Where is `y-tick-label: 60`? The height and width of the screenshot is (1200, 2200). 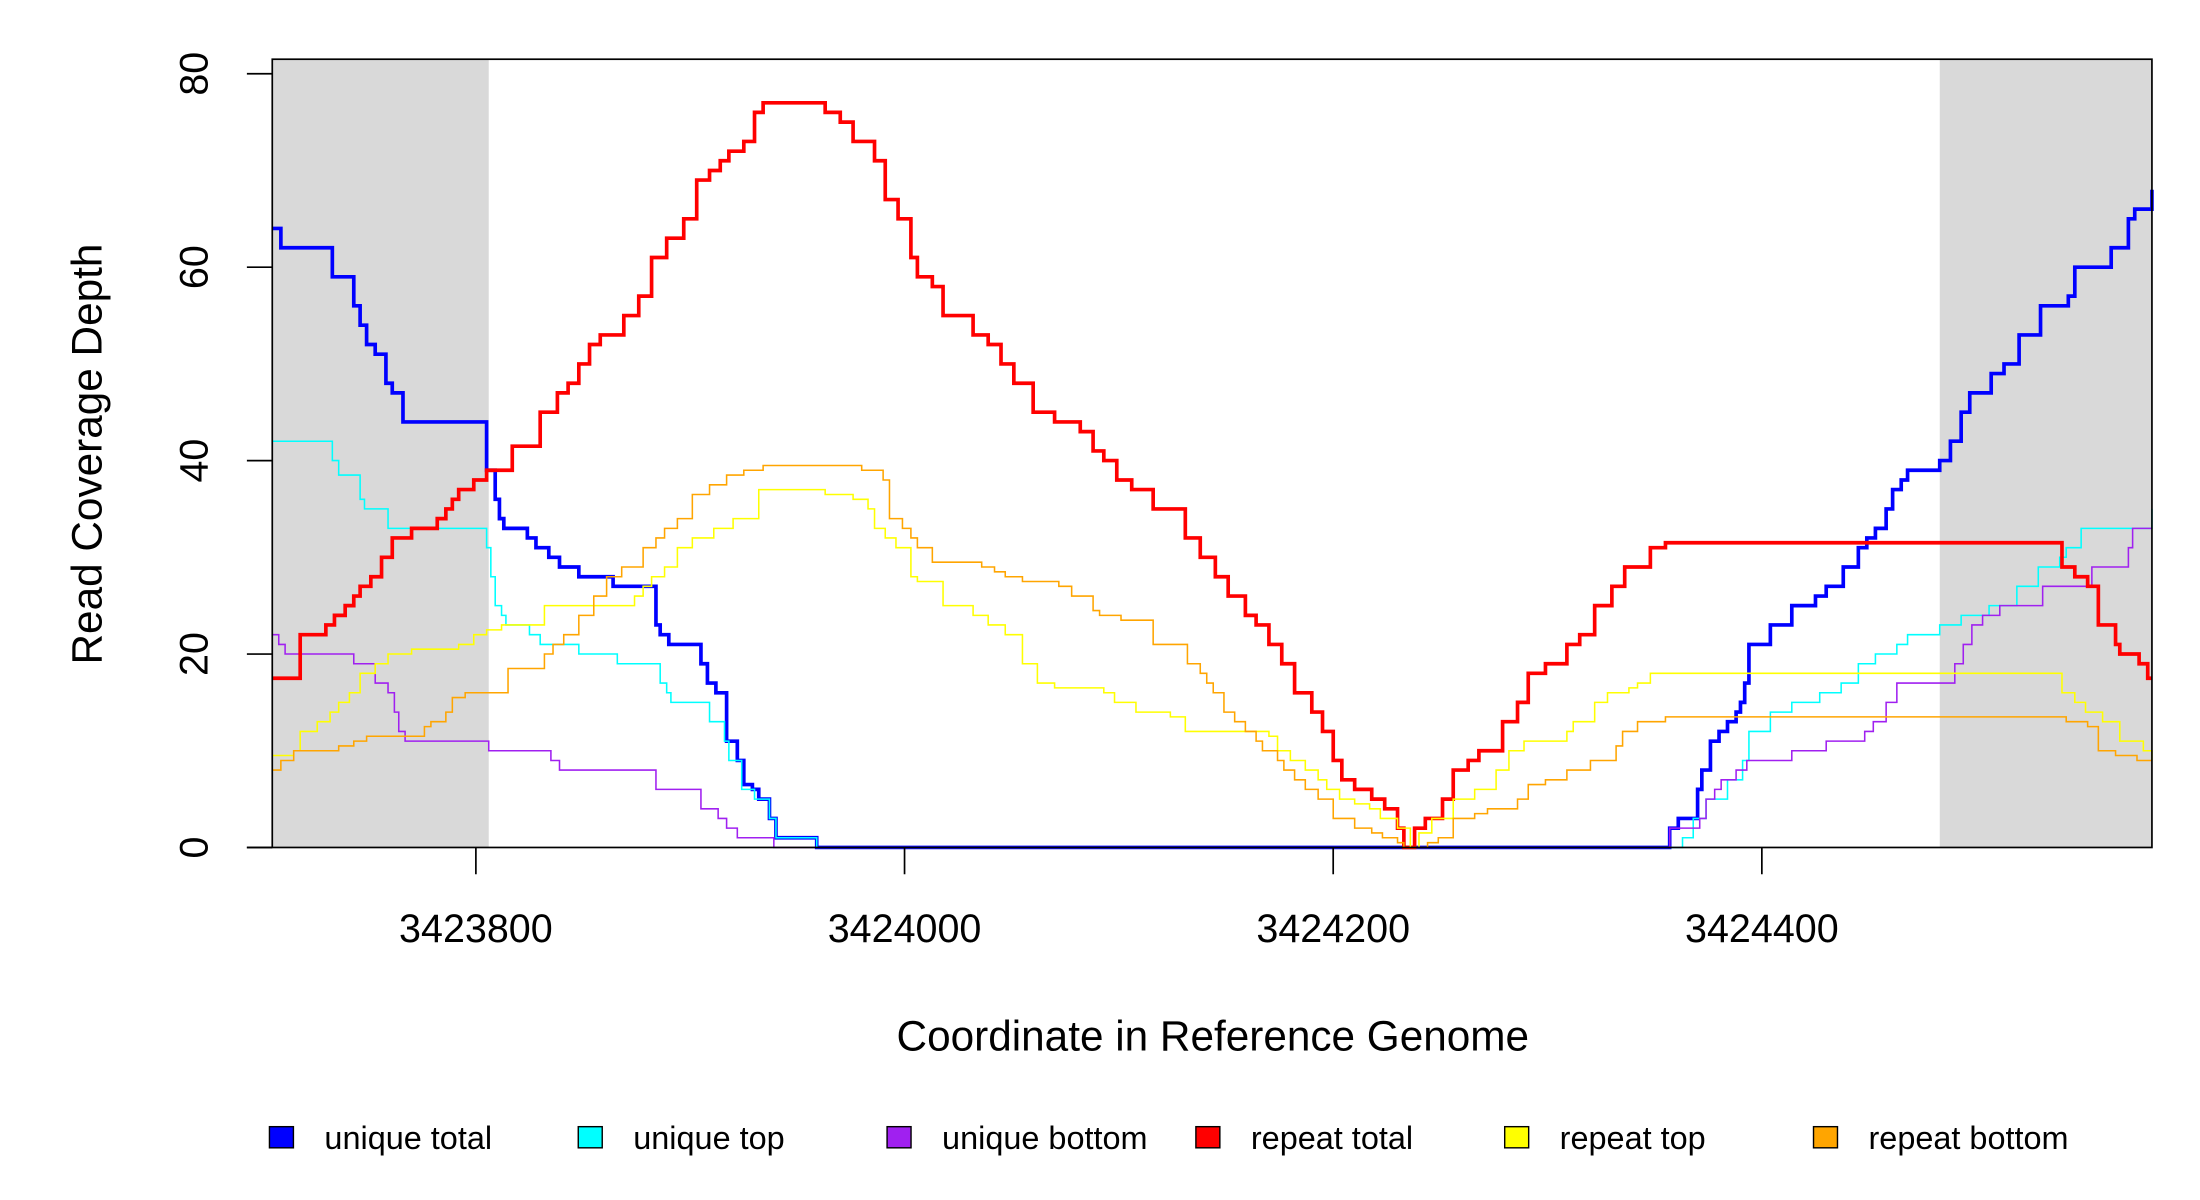 y-tick-label: 60 is located at coordinates (194, 267).